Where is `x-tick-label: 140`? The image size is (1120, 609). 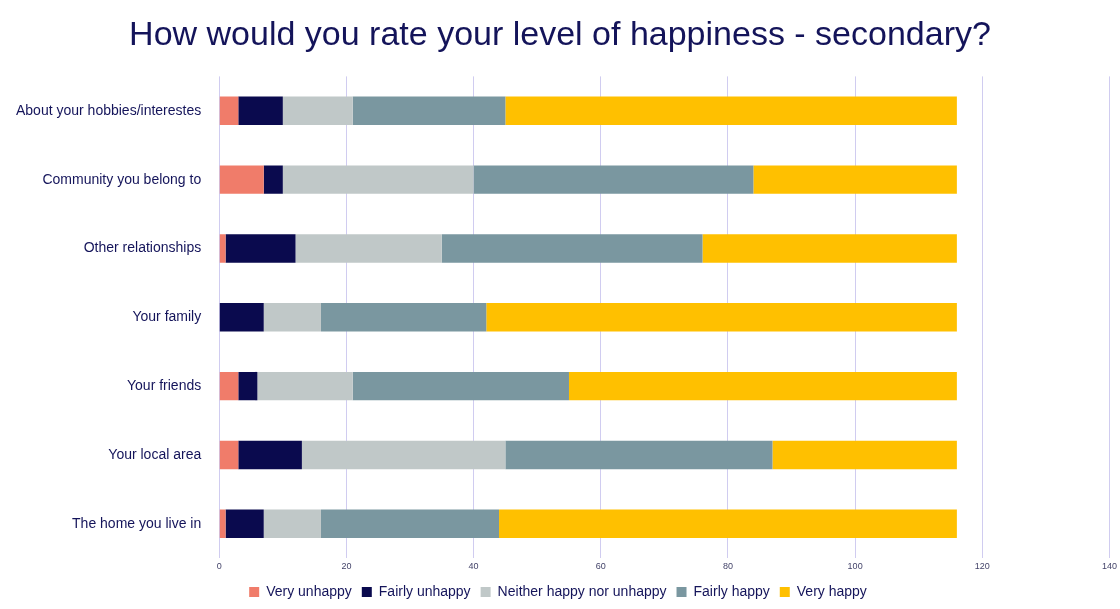
x-tick-label: 140 is located at coordinates (1109, 566).